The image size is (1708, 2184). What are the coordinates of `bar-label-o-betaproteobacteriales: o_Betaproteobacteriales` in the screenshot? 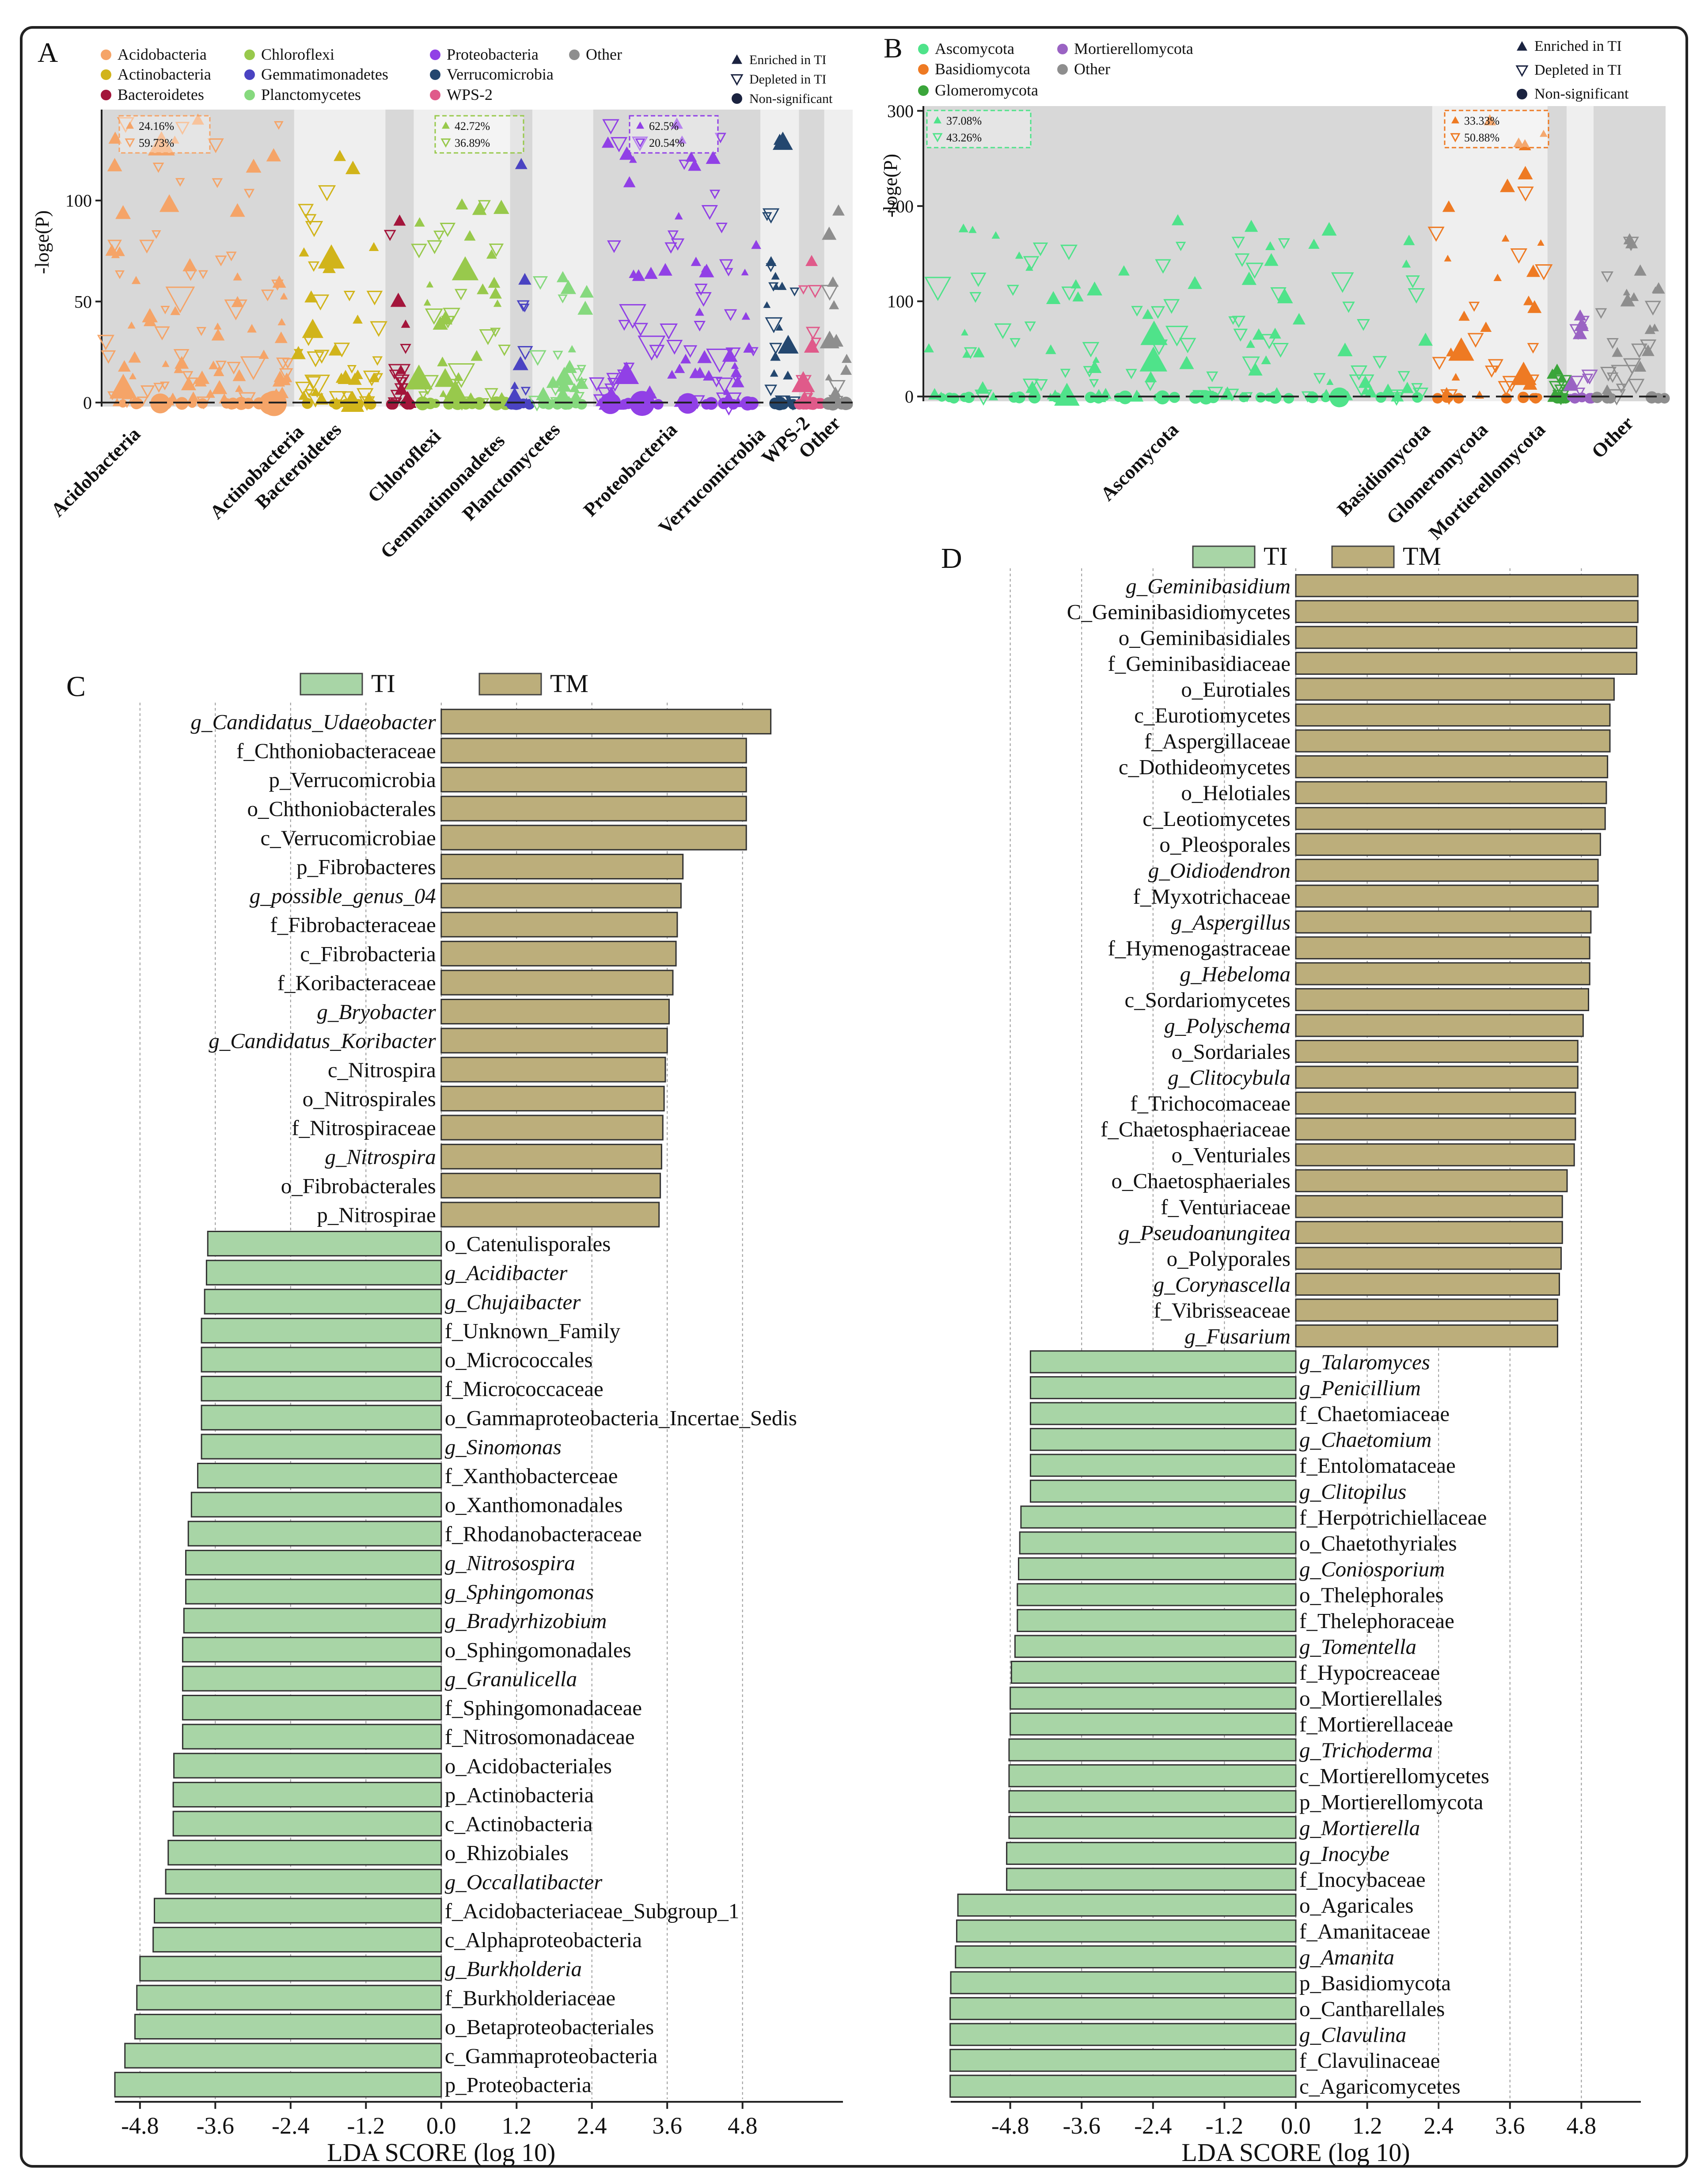 It's located at (549, 2027).